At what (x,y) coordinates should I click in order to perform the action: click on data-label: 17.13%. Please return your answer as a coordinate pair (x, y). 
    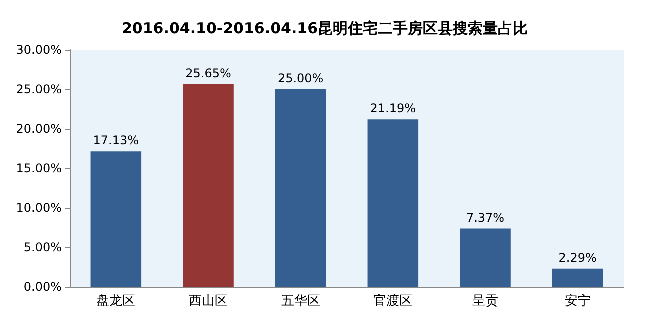
    Looking at the image, I should click on (116, 141).